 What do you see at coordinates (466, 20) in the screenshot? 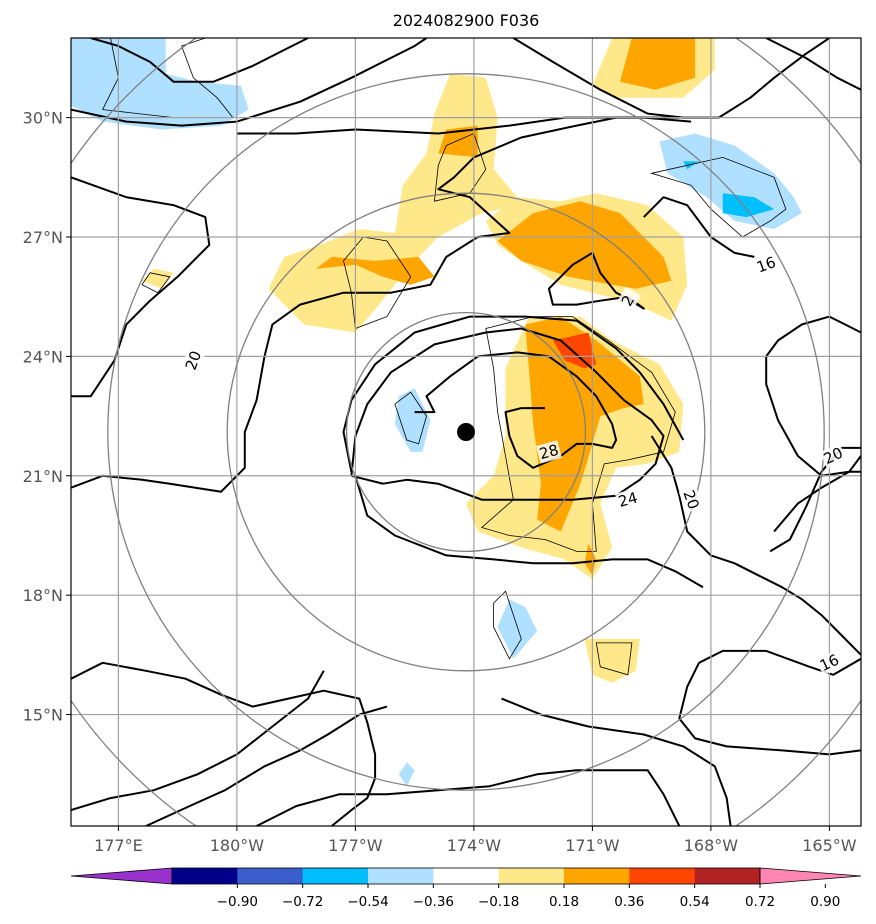
I see `chart-title: 2024082900 F036` at bounding box center [466, 20].